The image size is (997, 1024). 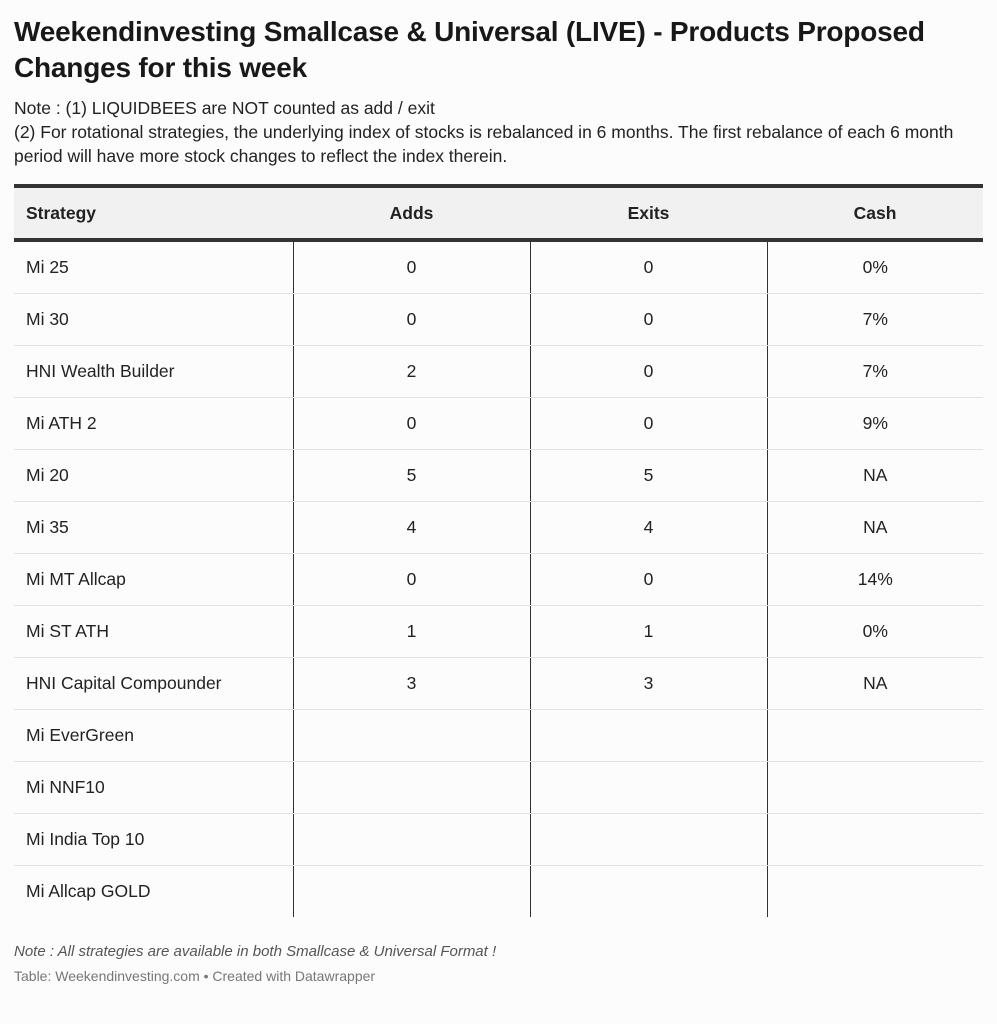 I want to click on table-row: Mi 20 5 5 NA, so click(x=498, y=475).